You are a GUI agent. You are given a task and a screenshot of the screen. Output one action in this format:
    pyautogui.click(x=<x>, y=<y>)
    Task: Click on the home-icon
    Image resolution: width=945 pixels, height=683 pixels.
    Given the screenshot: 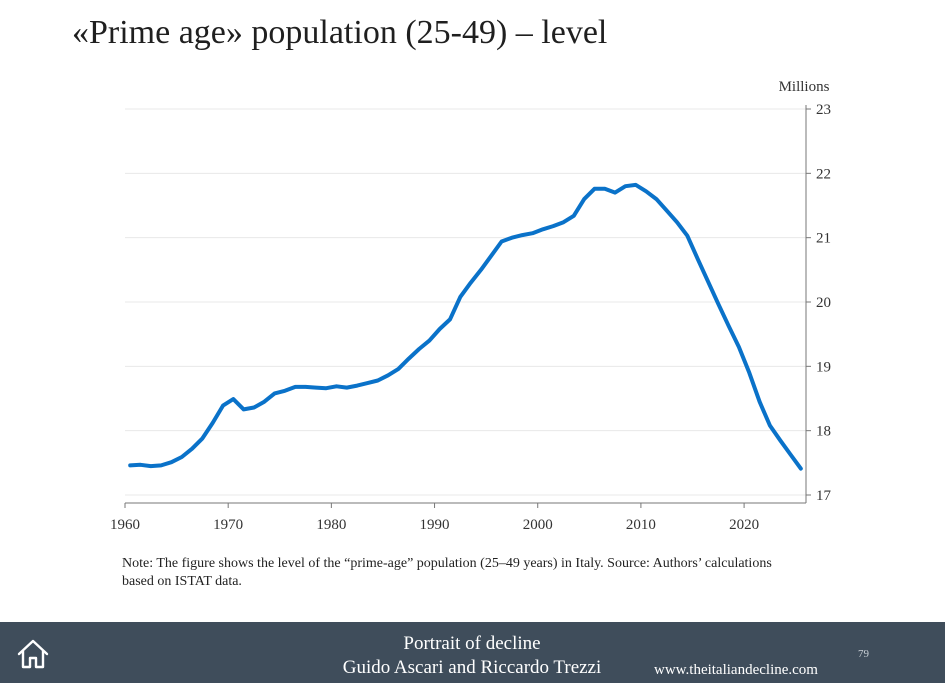 What is the action you would take?
    pyautogui.click(x=33, y=654)
    